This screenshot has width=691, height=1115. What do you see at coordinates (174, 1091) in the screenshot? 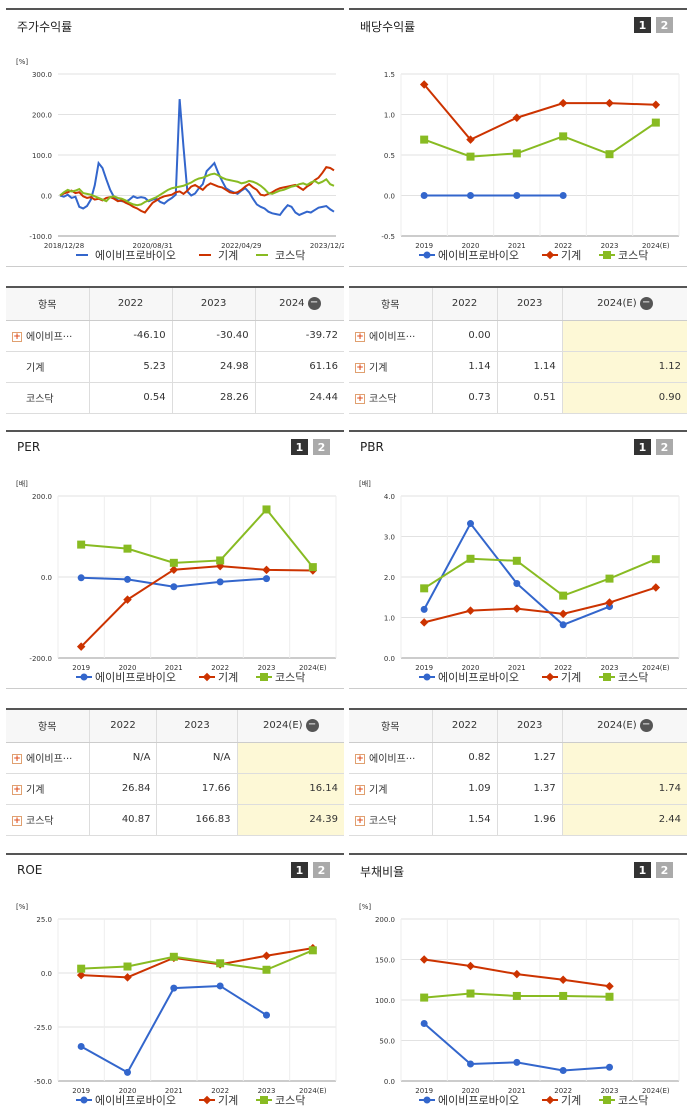
I see `x-tick-label: 2021` at bounding box center [174, 1091].